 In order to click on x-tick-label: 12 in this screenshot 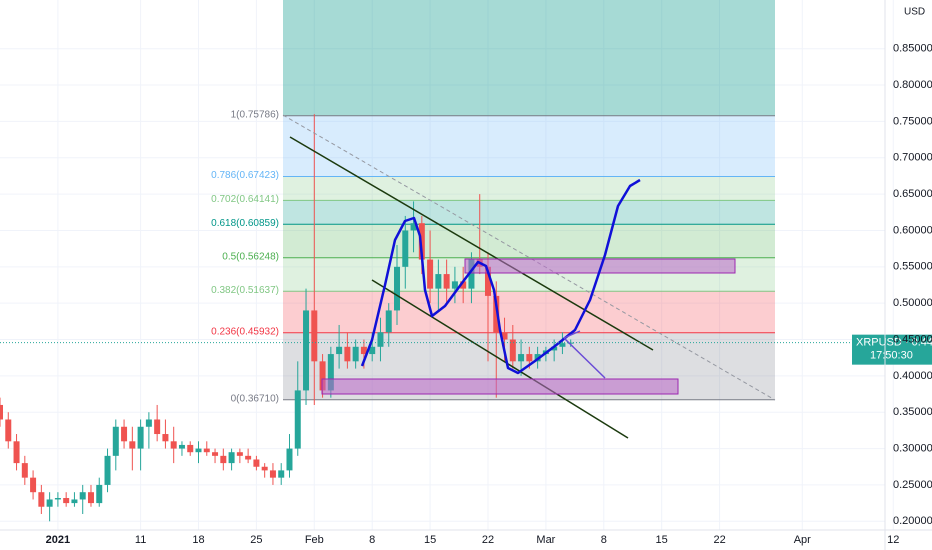, I will do `click(893, 540)`.